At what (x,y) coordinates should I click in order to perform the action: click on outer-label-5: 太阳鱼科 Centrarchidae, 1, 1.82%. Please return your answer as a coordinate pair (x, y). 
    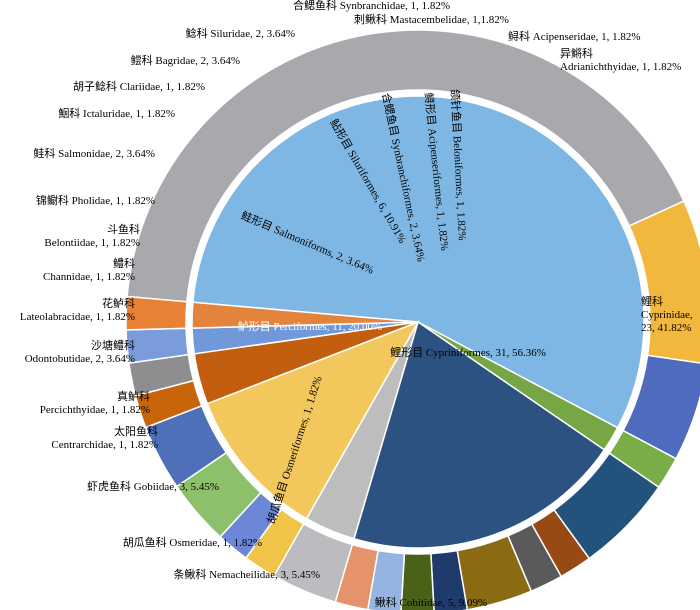
    Looking at the image, I should click on (88, 439).